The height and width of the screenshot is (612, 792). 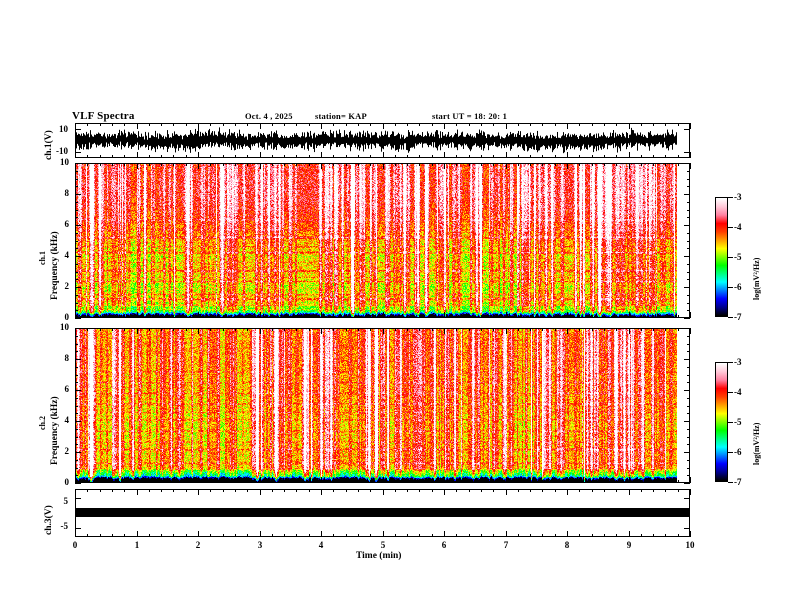 I want to click on colorbar-tick, so click(x=730, y=287).